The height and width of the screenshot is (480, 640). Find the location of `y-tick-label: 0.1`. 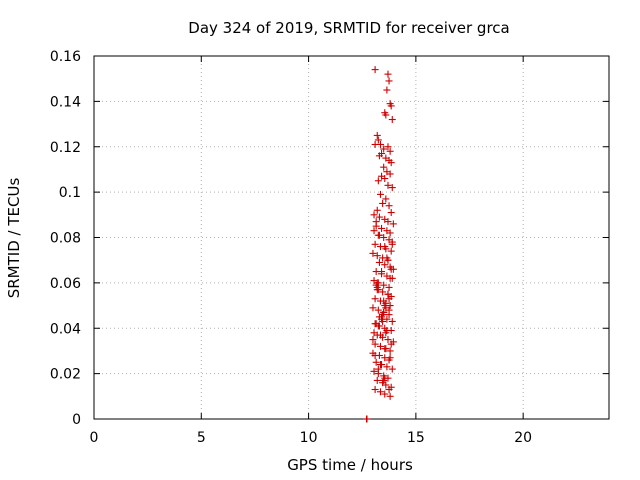

y-tick-label: 0.1 is located at coordinates (70, 193).